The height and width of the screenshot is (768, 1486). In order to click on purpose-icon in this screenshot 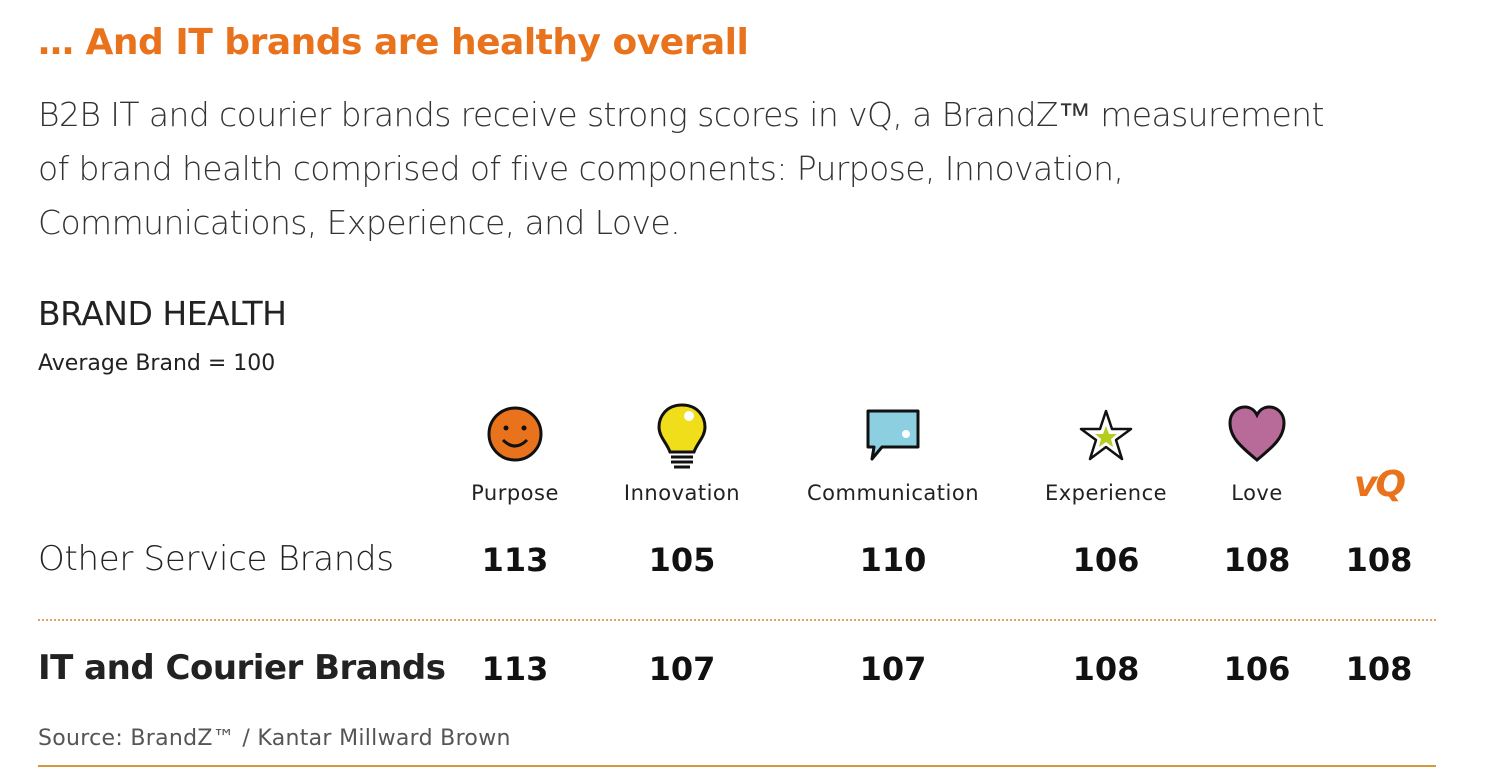, I will do `click(515, 434)`.